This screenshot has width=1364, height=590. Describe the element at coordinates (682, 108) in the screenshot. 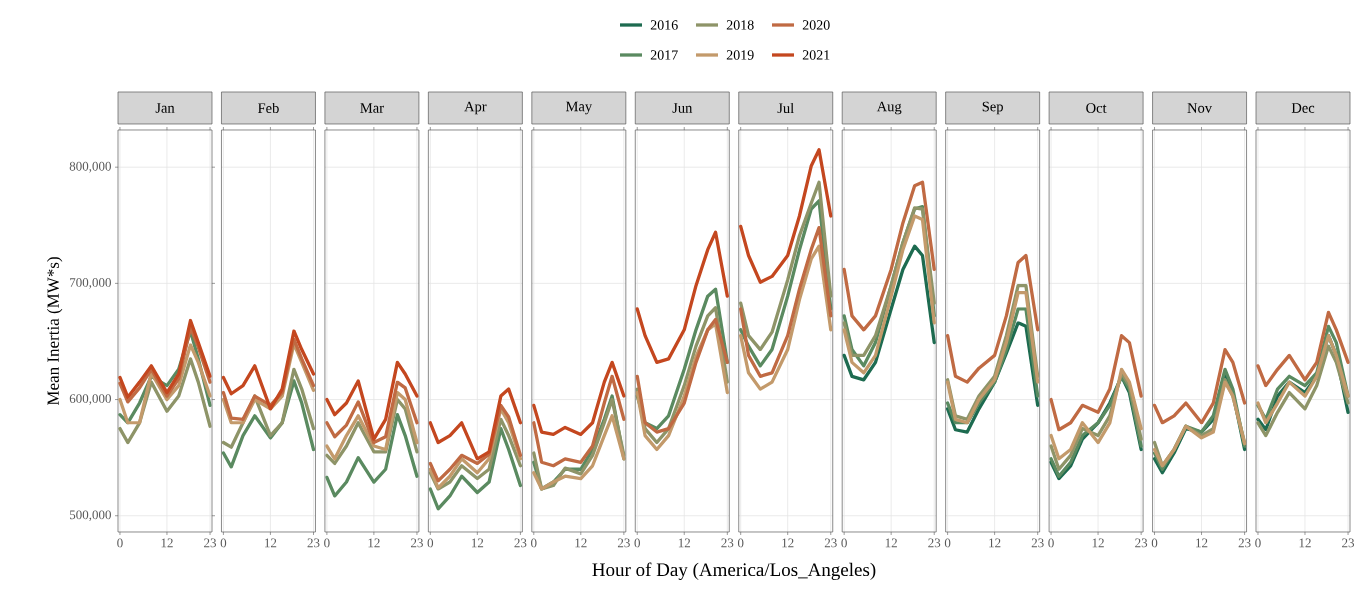

I see `chart-title: Jun` at that location.